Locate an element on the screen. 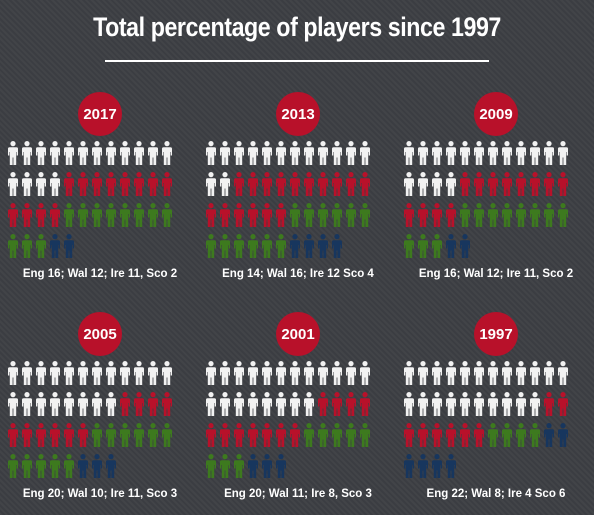 The width and height of the screenshot is (594, 515). year-badge: 1997 is located at coordinates (496, 334).